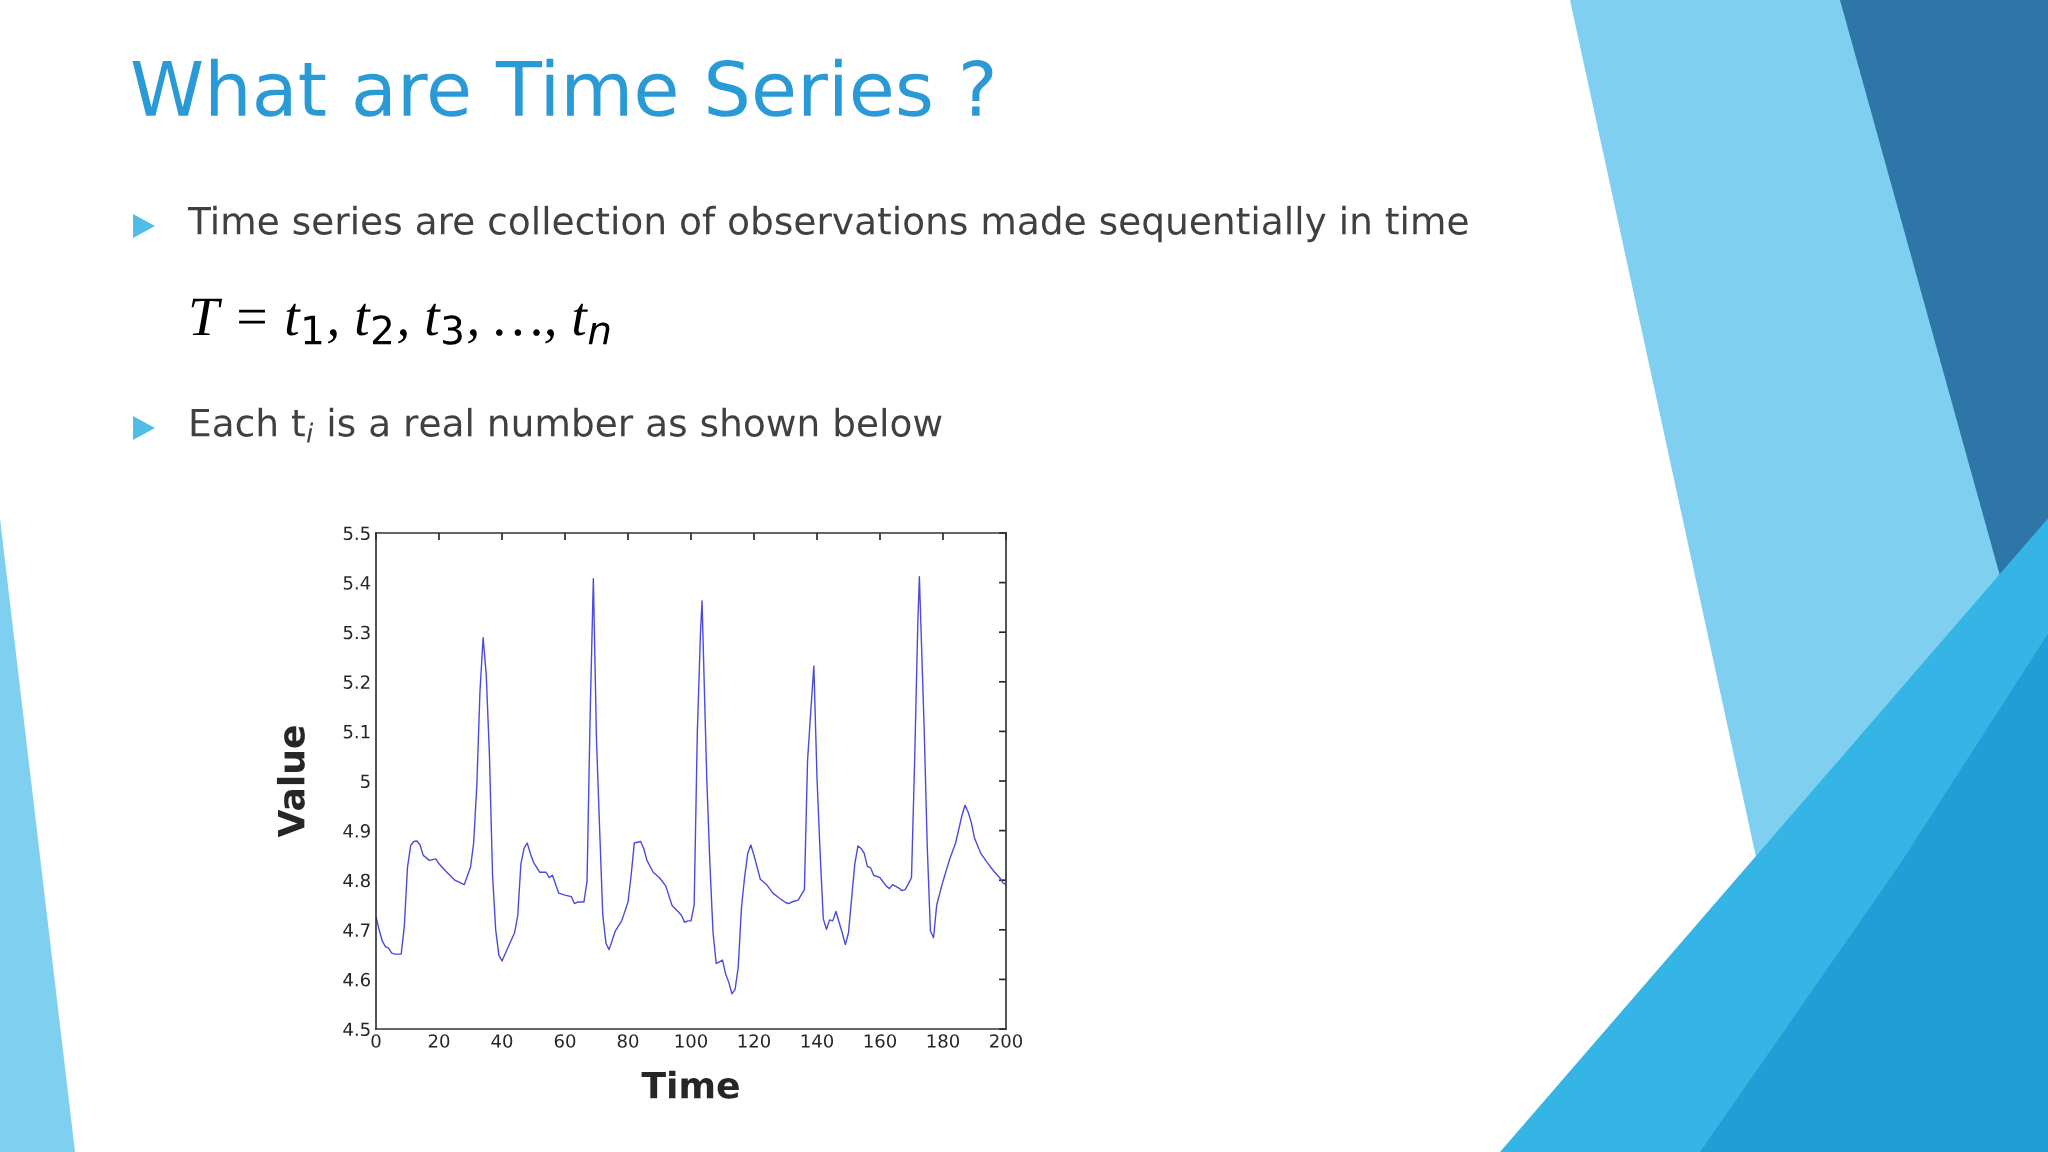 Image resolution: width=2048 pixels, height=1152 pixels. I want to click on y-tick-label: 4.9, so click(356, 831).